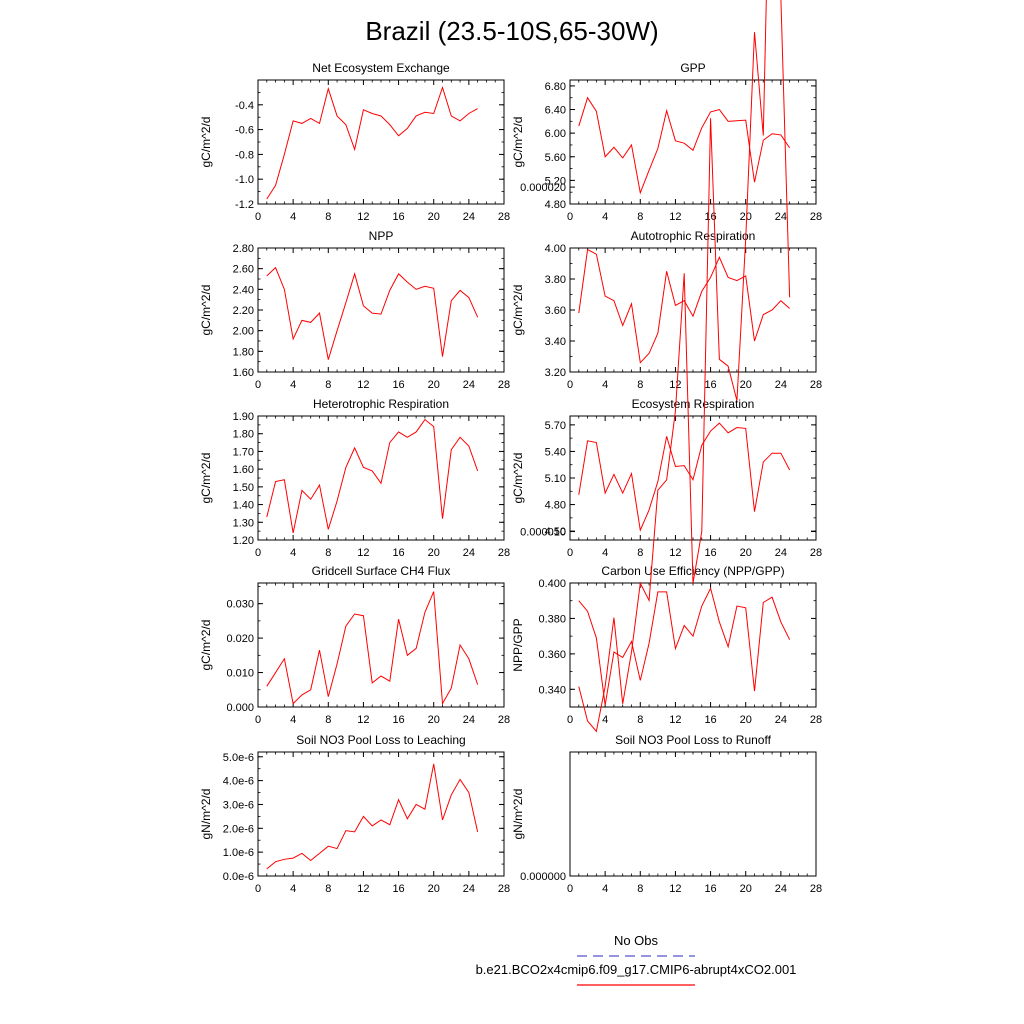 The height and width of the screenshot is (1024, 1024). What do you see at coordinates (543, 188) in the screenshot?
I see `y-tick-label: 0.000020` at bounding box center [543, 188].